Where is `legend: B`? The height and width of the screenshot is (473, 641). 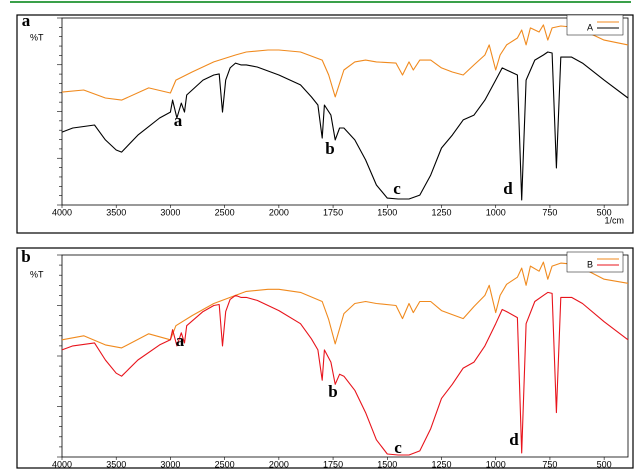 legend: B is located at coordinates (595, 262).